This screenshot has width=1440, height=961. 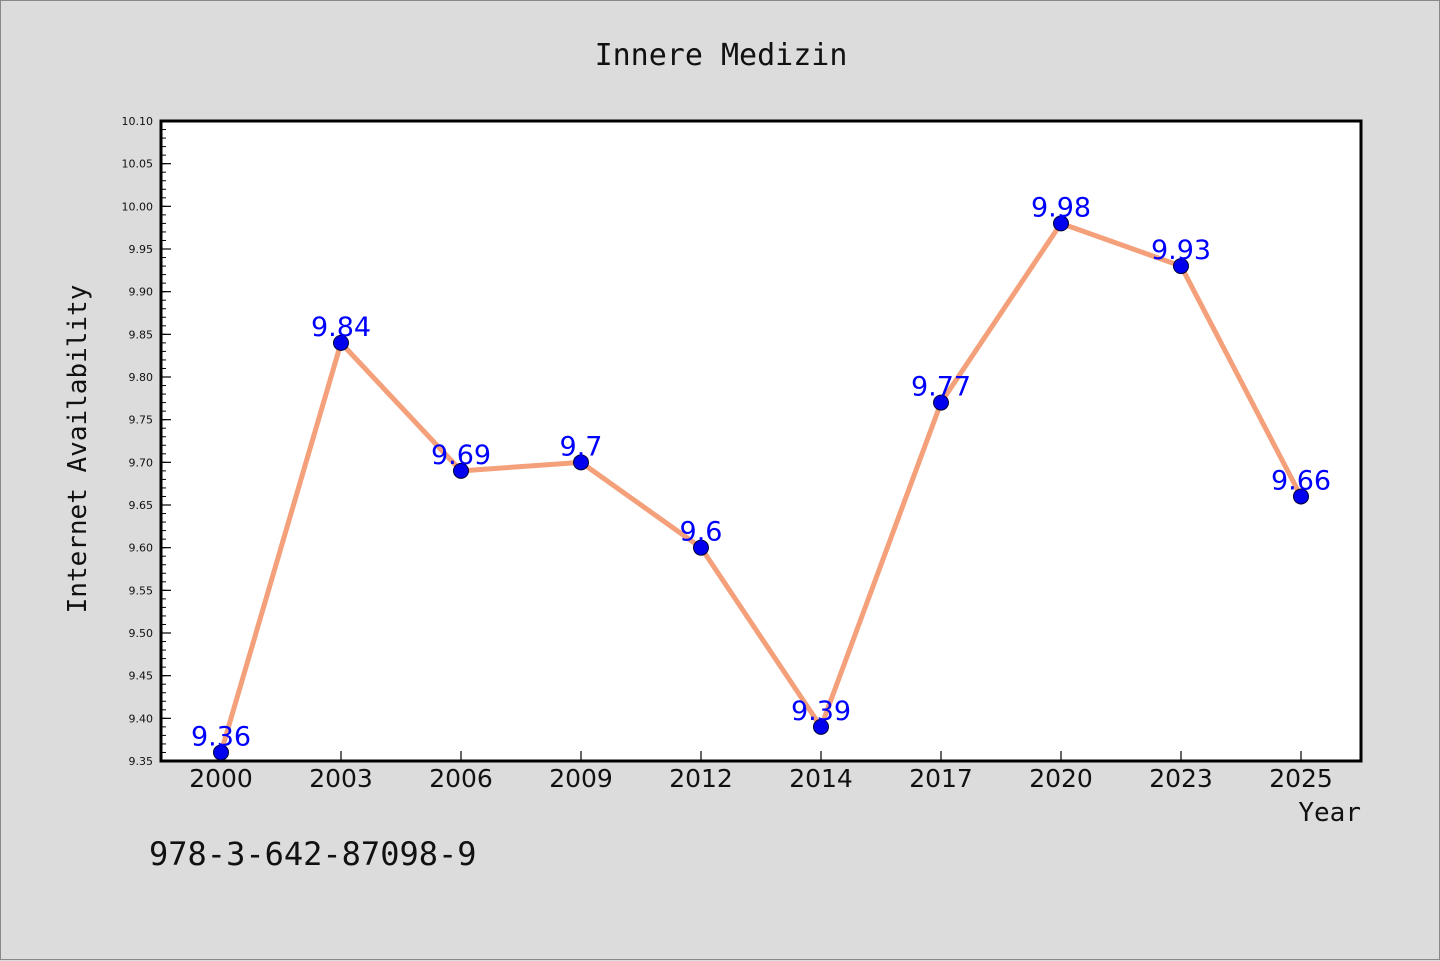 What do you see at coordinates (141, 590) in the screenshot?
I see `y-tick-label: 9.55` at bounding box center [141, 590].